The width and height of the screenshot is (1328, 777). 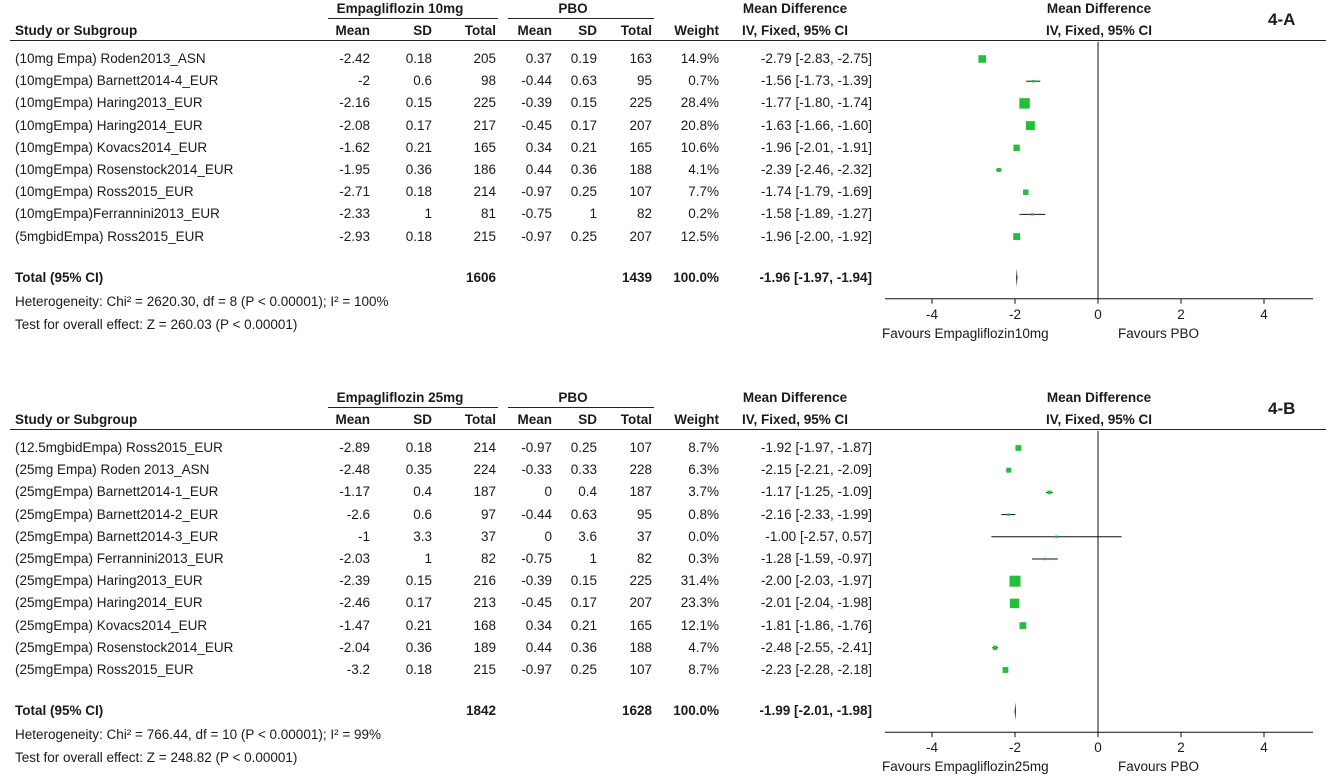 What do you see at coordinates (488, 81) in the screenshot?
I see `treatment-total: 98` at bounding box center [488, 81].